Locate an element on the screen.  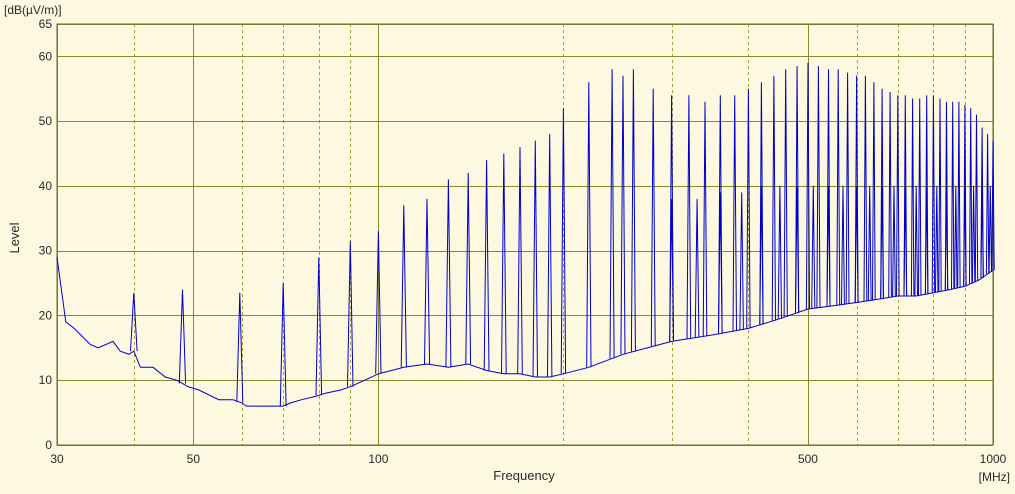
y-tick-label: 60 is located at coordinates (46, 56).